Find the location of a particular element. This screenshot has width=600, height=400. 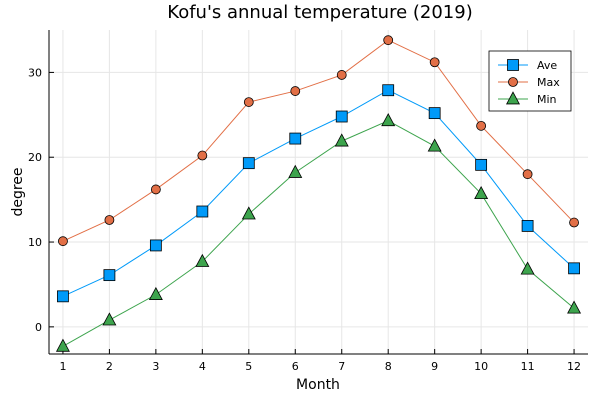

chart-title: Kofu's annual temperature (2019) is located at coordinates (319, 12).